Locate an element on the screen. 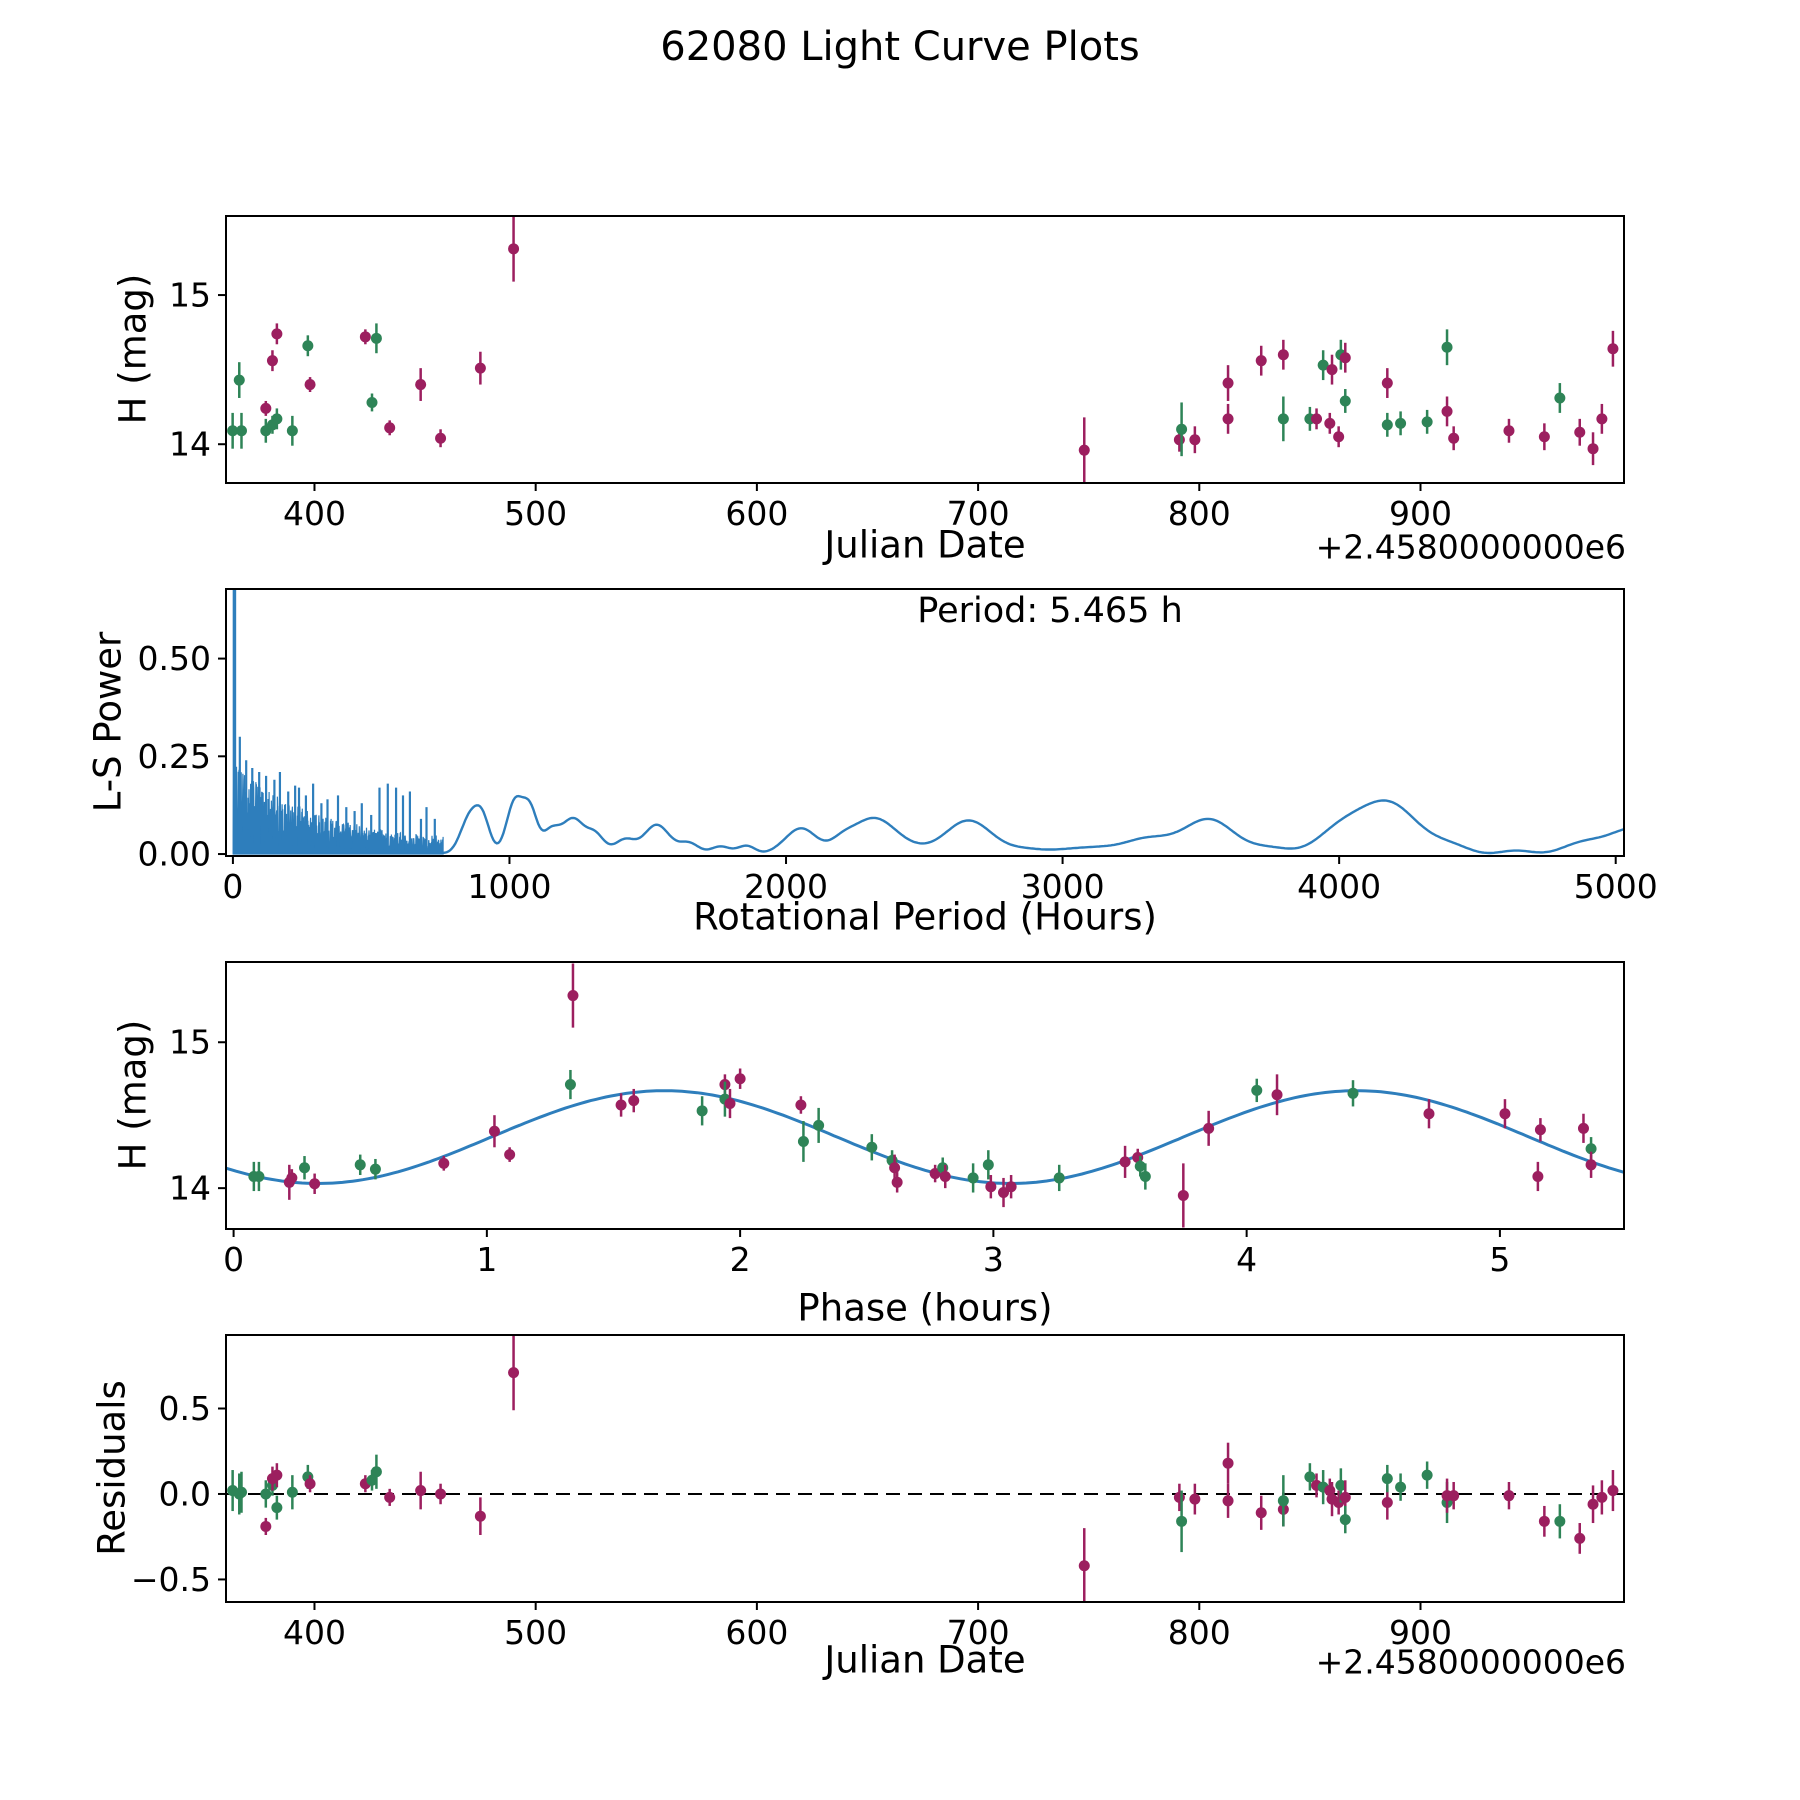 Image resolution: width=1800 pixels, height=1800 pixels. plot-area-p4 is located at coordinates (925, 1468).